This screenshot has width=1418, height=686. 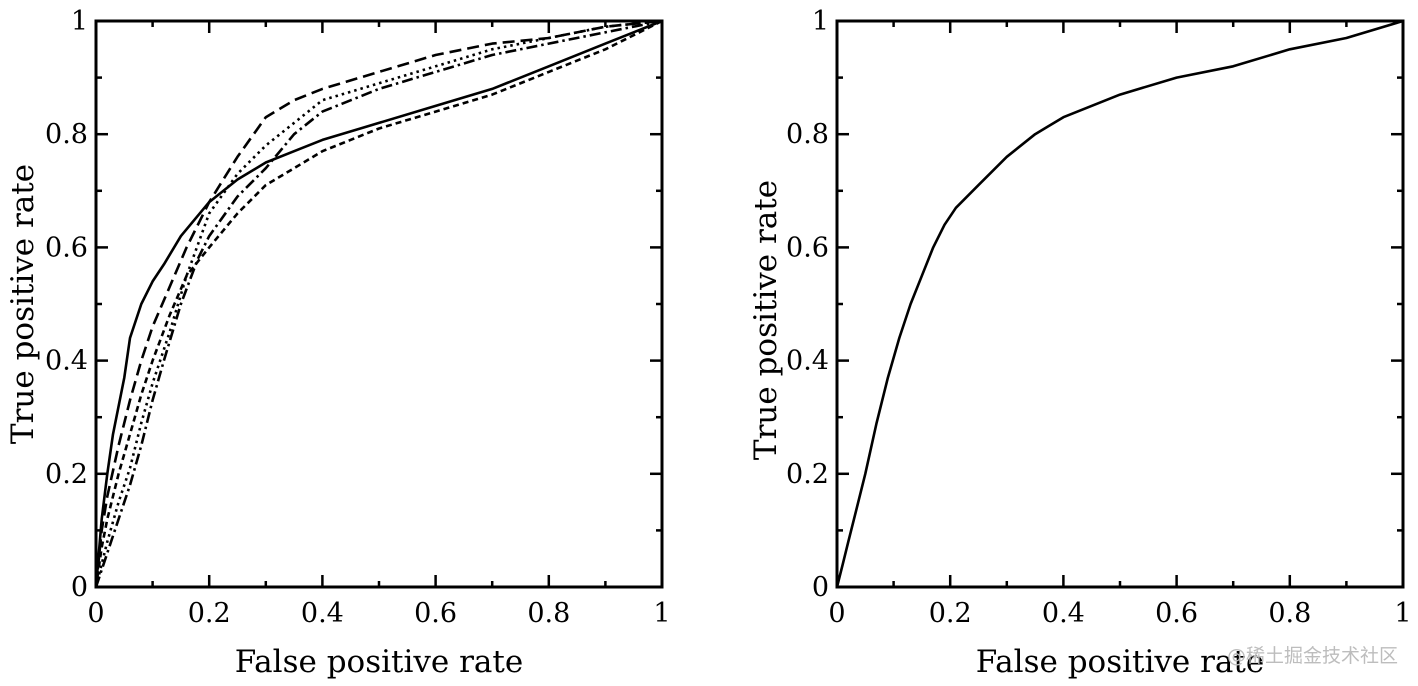 I want to click on x-tick-label-left-0: 0, so click(x=95, y=613).